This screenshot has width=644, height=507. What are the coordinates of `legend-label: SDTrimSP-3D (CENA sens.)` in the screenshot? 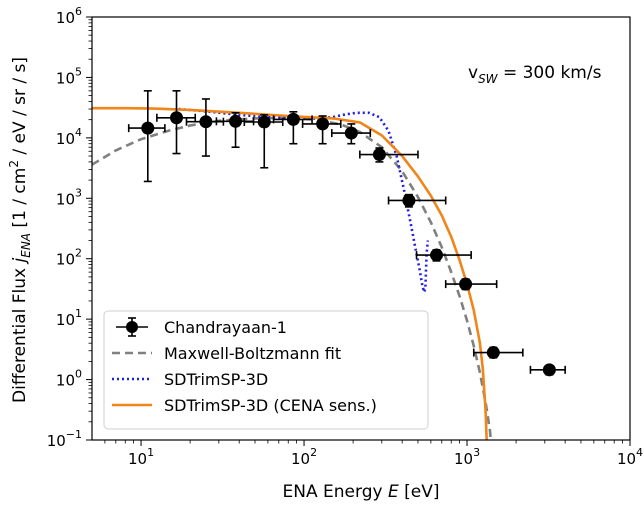 It's located at (270, 405).